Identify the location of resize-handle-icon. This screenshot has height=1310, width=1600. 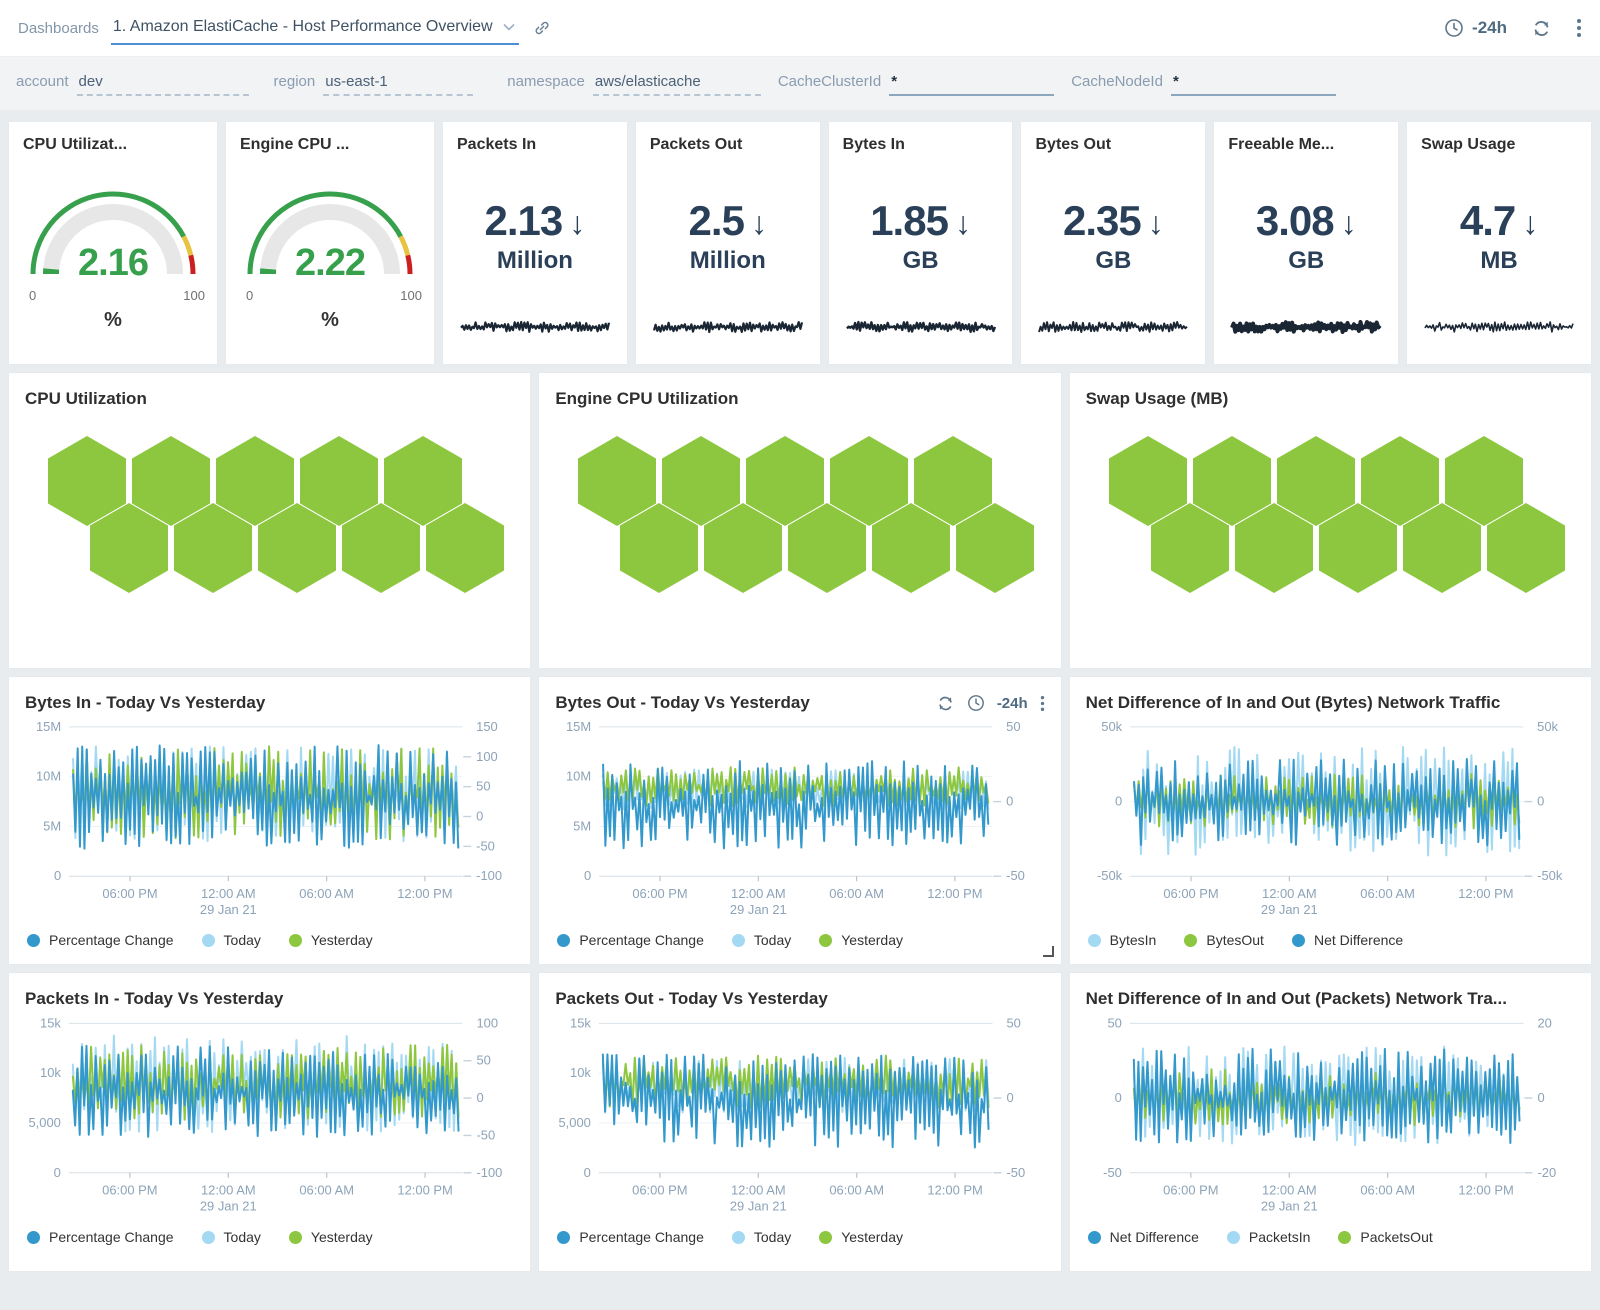
(1048, 951).